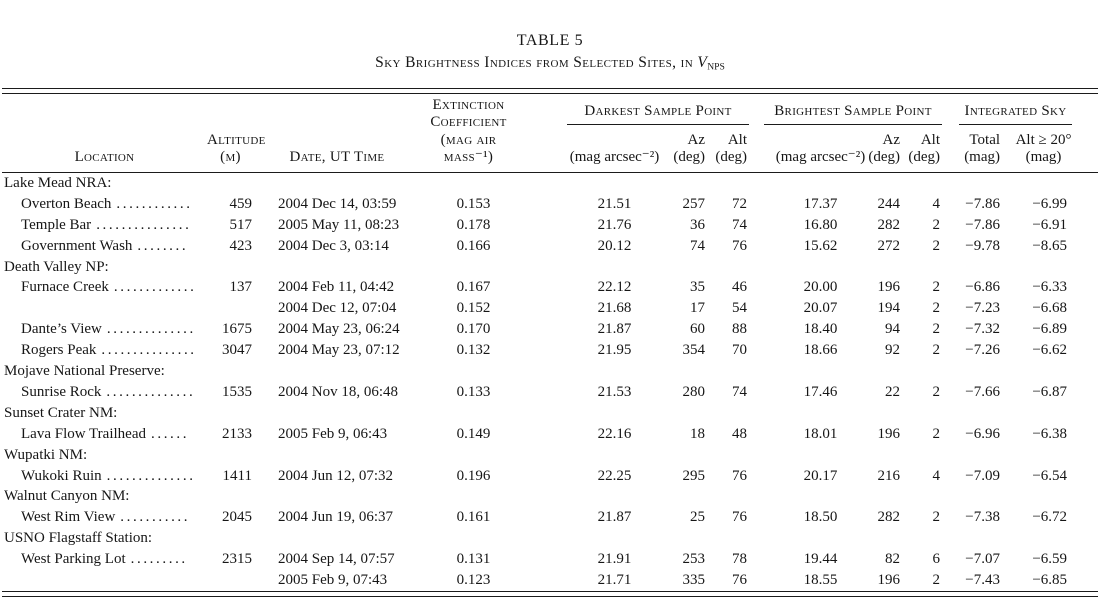 The height and width of the screenshot is (610, 1100). Describe the element at coordinates (614, 350) in the screenshot. I see `cell-darkest-mag: 21.95` at that location.